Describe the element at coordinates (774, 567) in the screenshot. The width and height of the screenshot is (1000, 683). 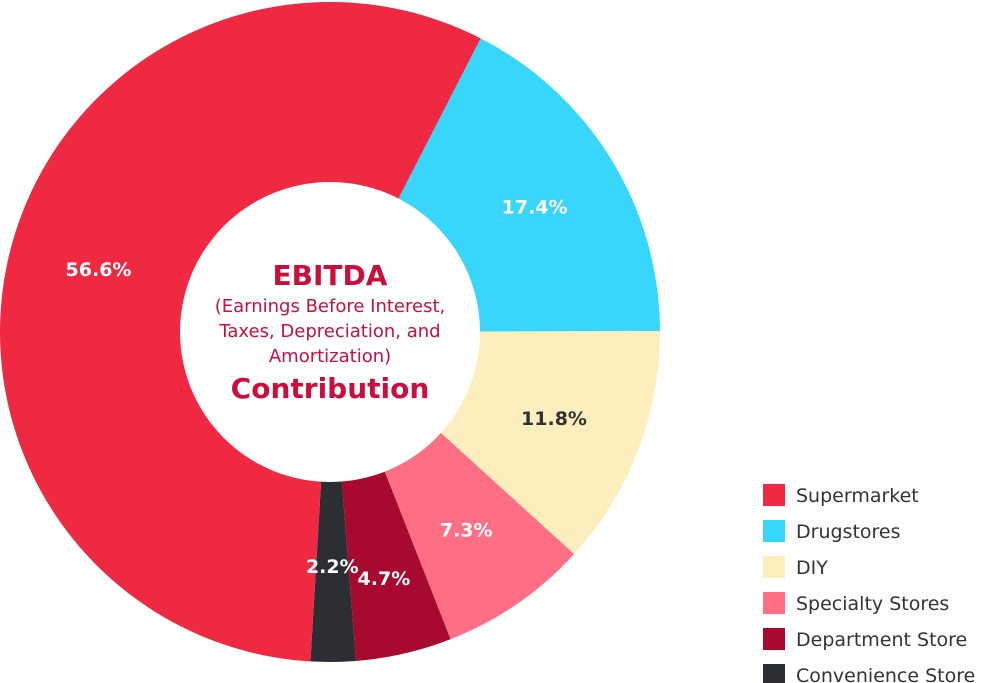
I see `legend-swatch-diy` at that location.